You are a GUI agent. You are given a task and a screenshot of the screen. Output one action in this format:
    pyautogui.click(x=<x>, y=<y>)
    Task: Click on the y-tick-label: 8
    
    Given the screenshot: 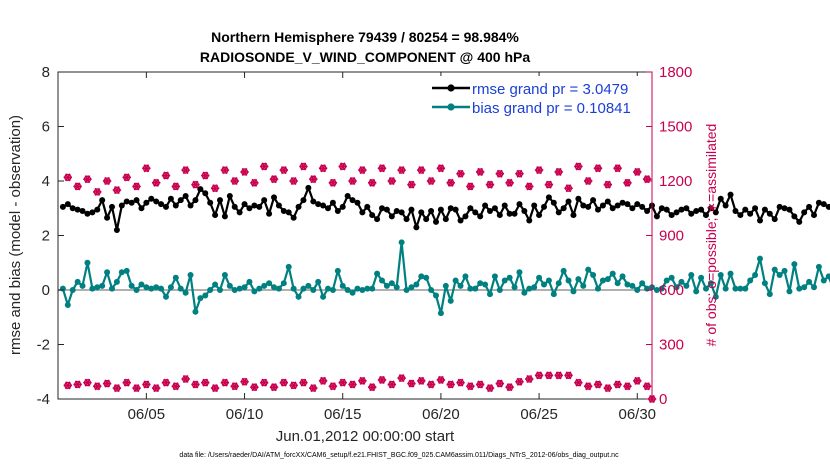 What is the action you would take?
    pyautogui.click(x=46, y=72)
    